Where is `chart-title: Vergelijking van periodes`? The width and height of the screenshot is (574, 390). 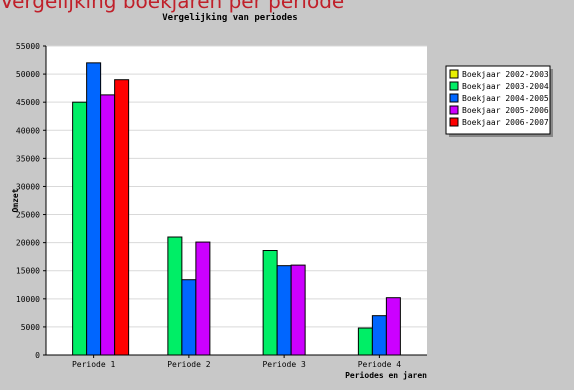
chart-title: Vergelijking van periodes is located at coordinates (229, 17).